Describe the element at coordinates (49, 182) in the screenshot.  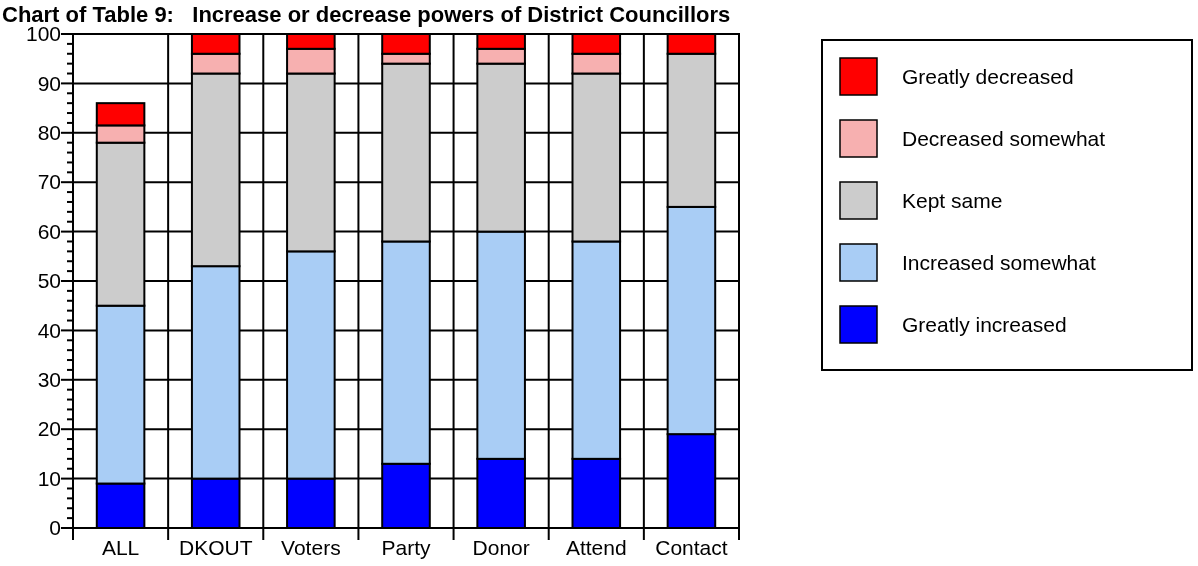
I see `y-tick-label: 70` at that location.